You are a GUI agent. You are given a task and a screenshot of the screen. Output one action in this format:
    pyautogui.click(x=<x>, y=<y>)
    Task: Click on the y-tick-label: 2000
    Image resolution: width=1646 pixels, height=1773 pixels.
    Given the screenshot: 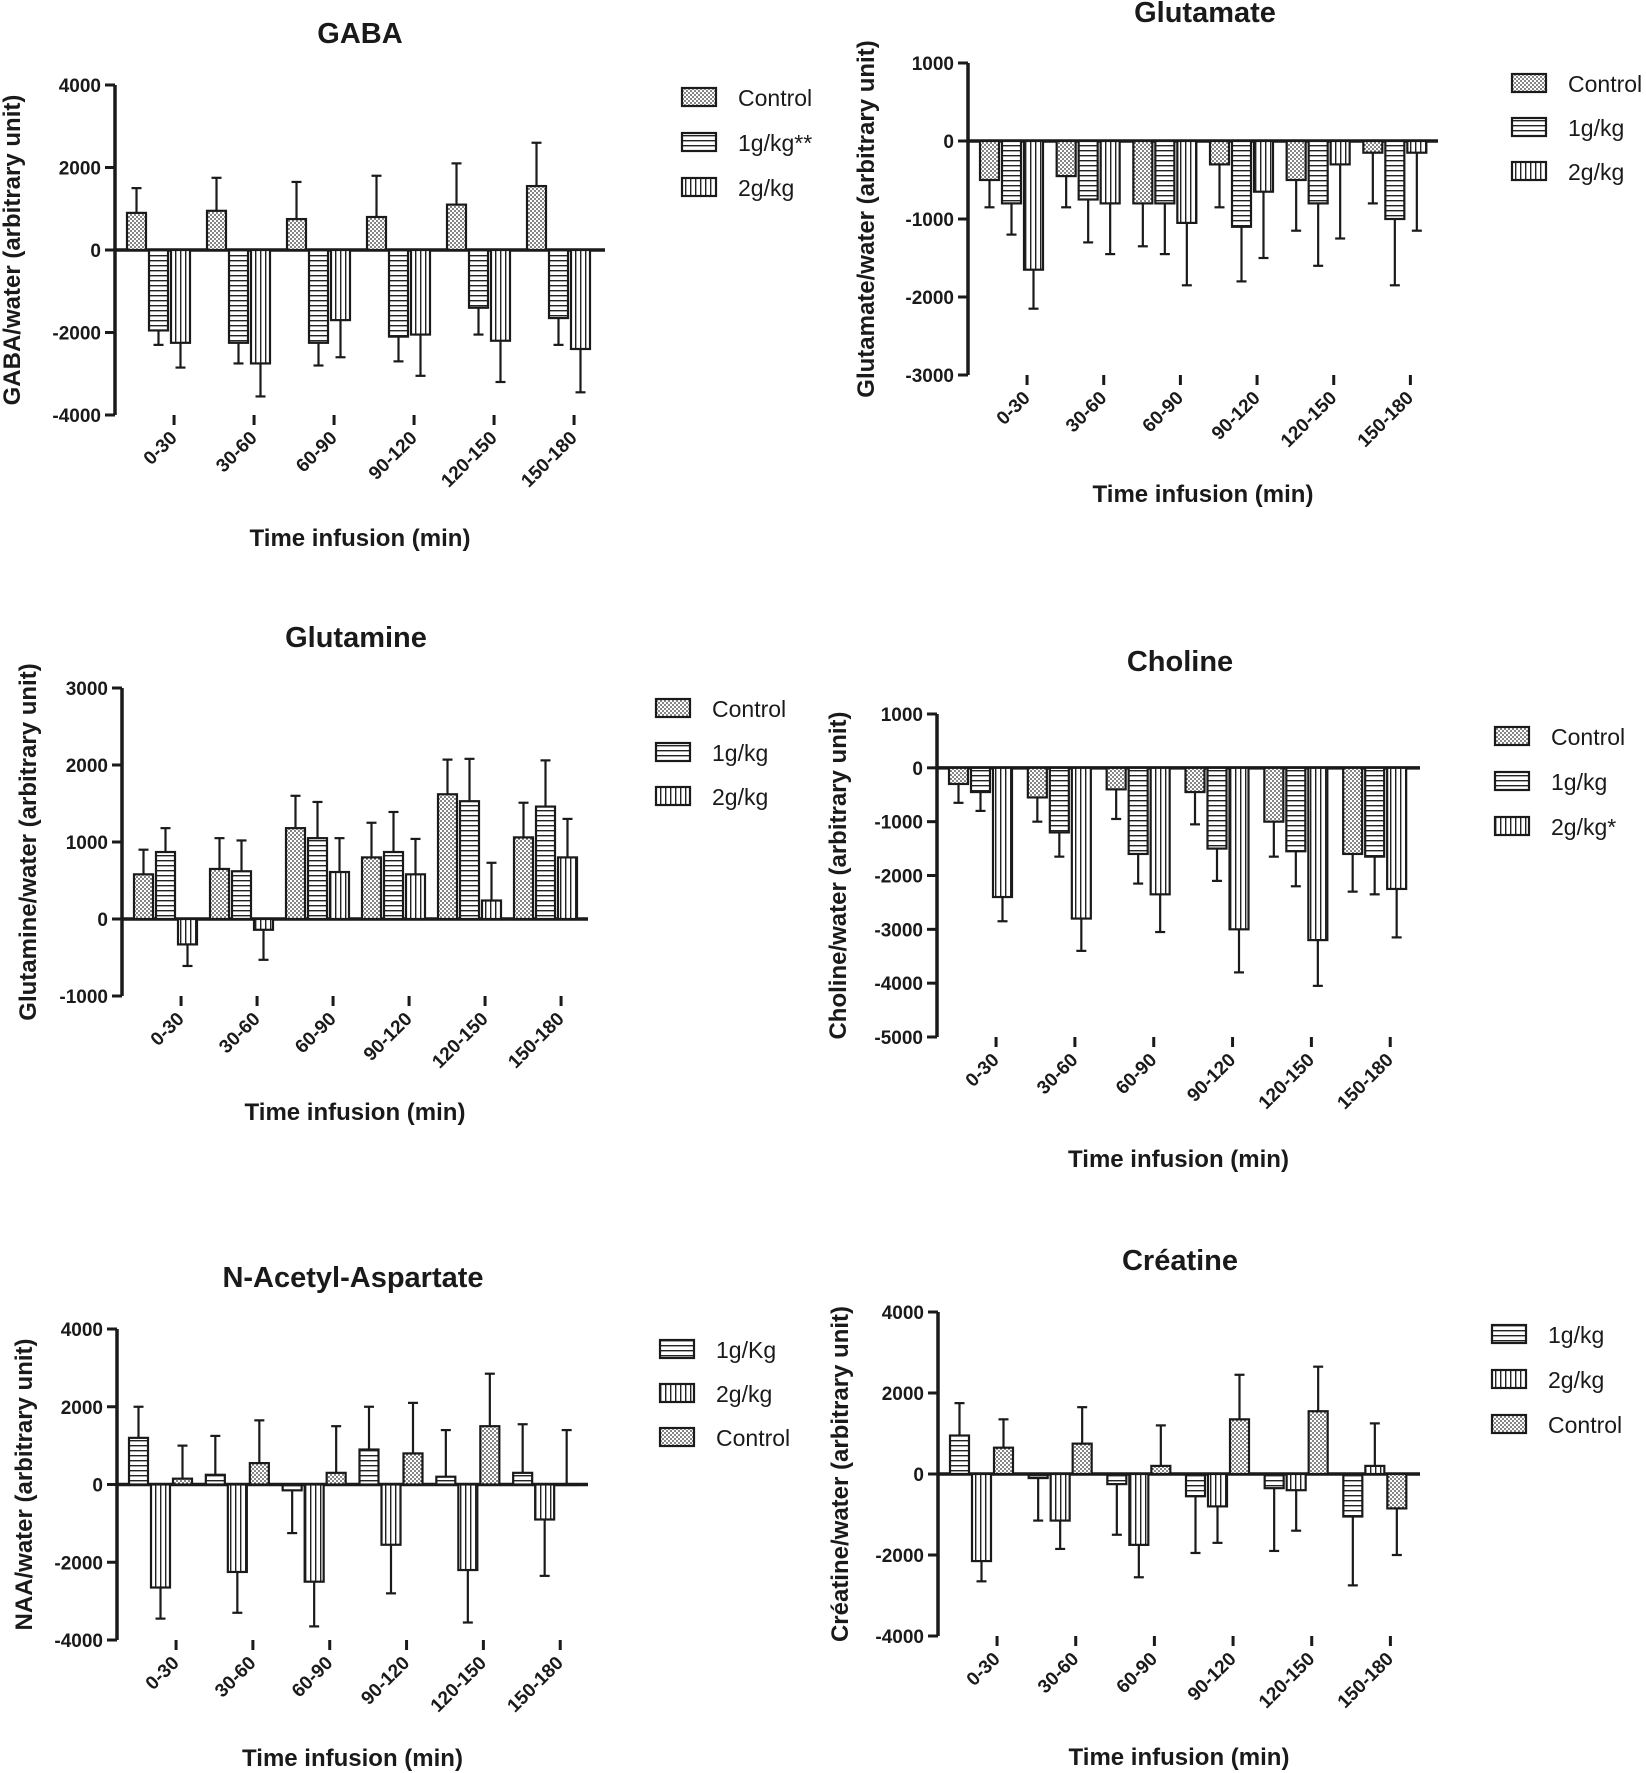 What is the action you would take?
    pyautogui.click(x=87, y=766)
    